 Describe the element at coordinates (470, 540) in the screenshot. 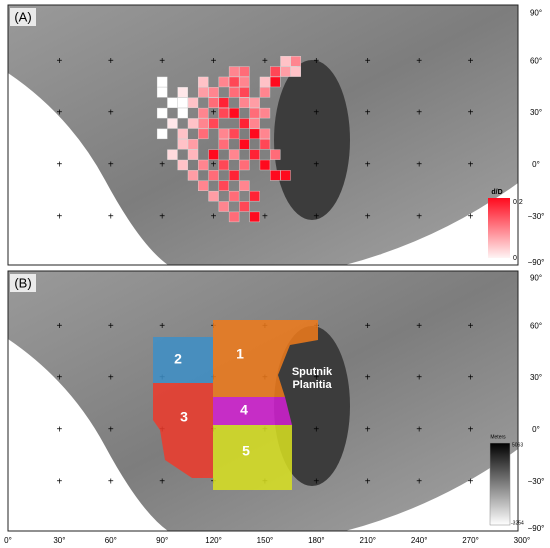

I see `lon-label: 270°` at that location.